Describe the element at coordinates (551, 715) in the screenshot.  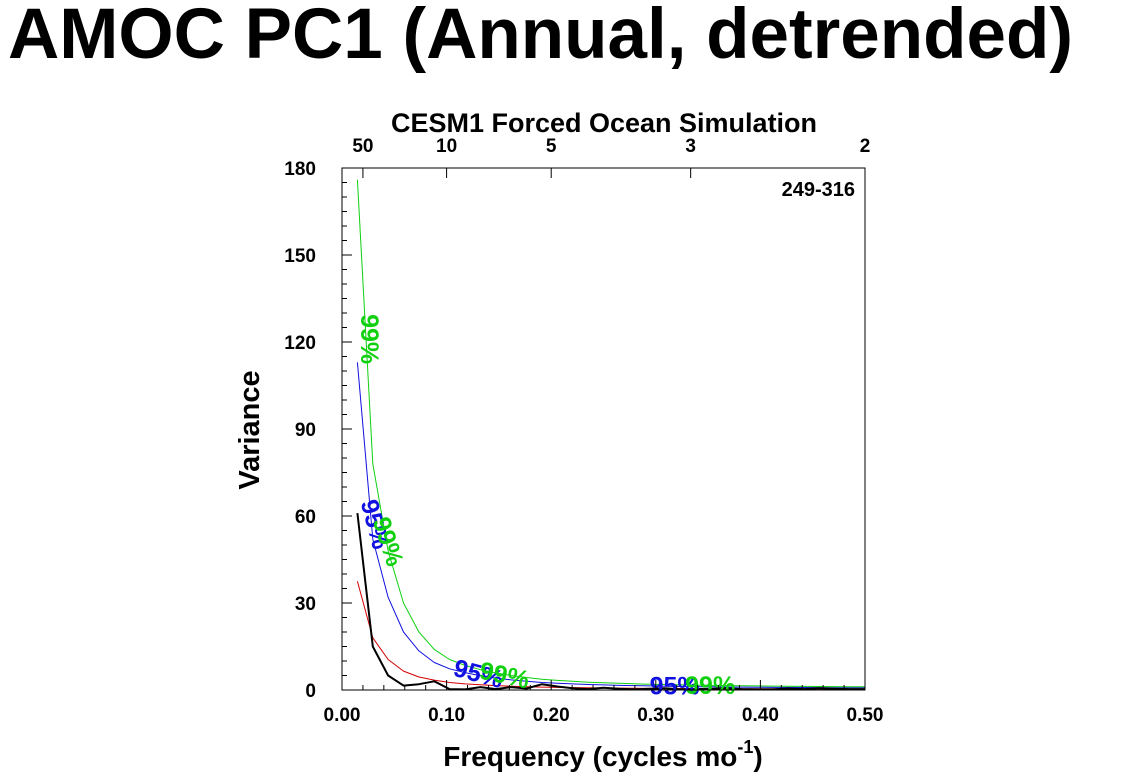
I see `x-tick-label: 0.20` at that location.